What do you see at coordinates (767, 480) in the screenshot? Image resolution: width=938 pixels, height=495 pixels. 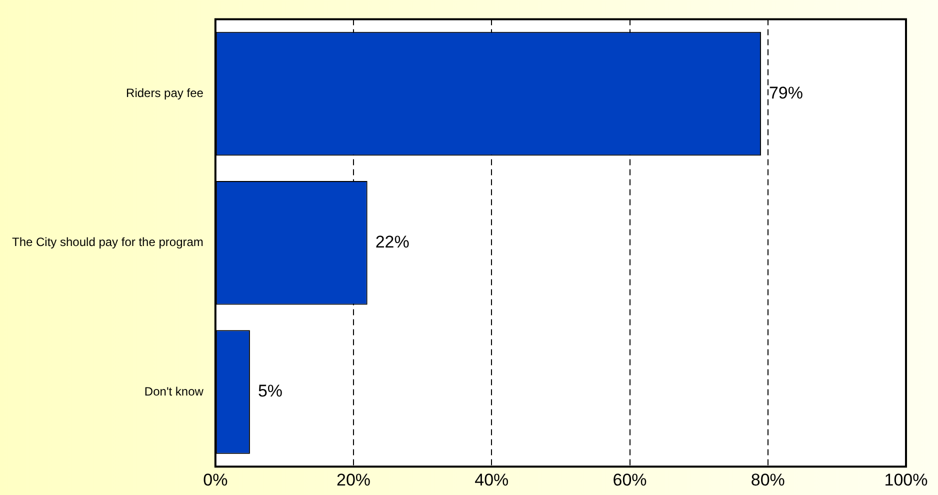 I see `x-tick-label: 80%` at bounding box center [767, 480].